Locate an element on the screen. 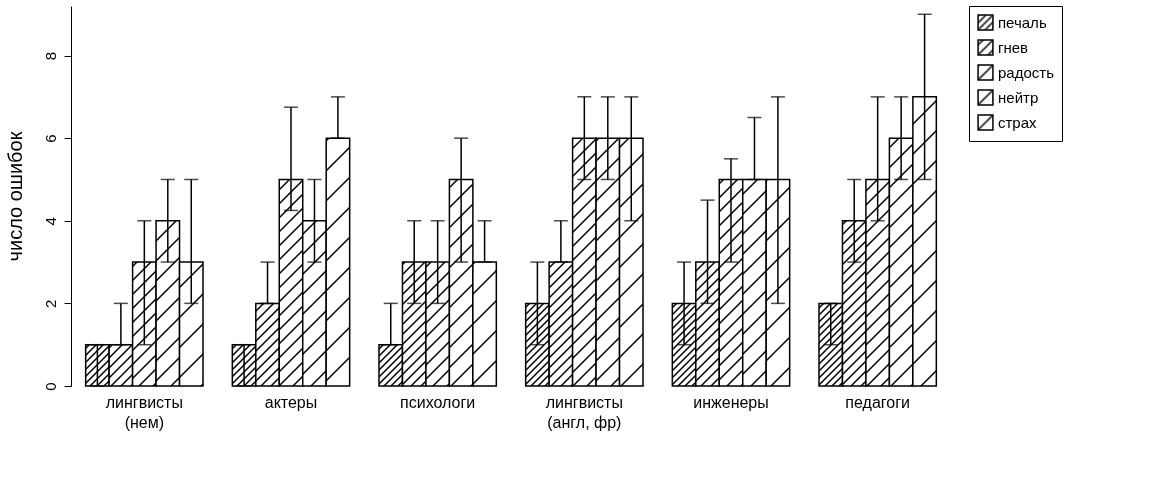 This screenshot has height=501, width=1155. y-tick-label: 8 is located at coordinates (50, 56).